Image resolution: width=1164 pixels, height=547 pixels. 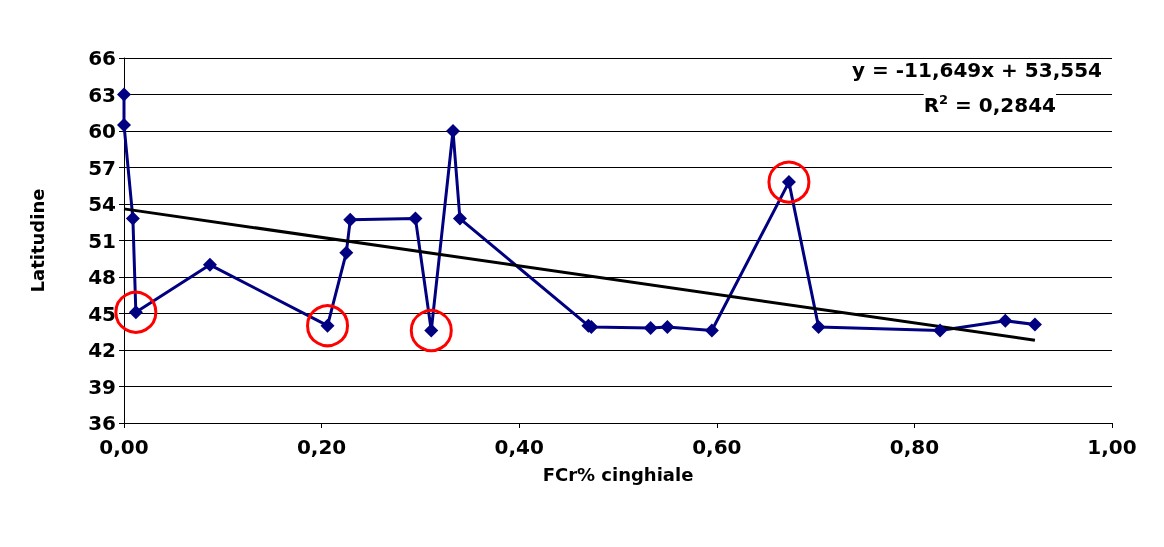 What do you see at coordinates (102, 58) in the screenshot?
I see `y-tick-label: 66` at bounding box center [102, 58].